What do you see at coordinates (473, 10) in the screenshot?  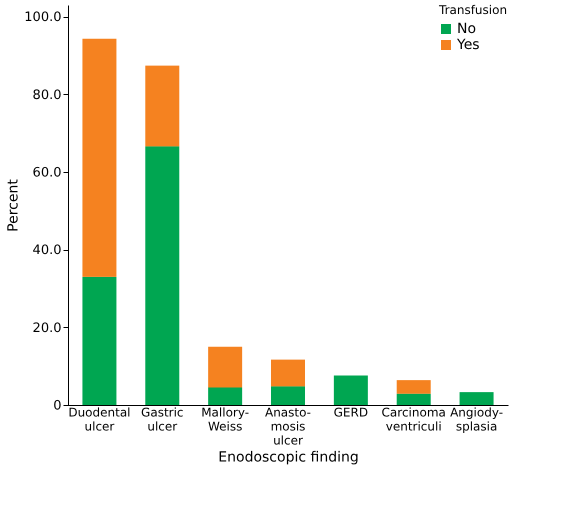 I see `legend-title: Transfusion` at bounding box center [473, 10].